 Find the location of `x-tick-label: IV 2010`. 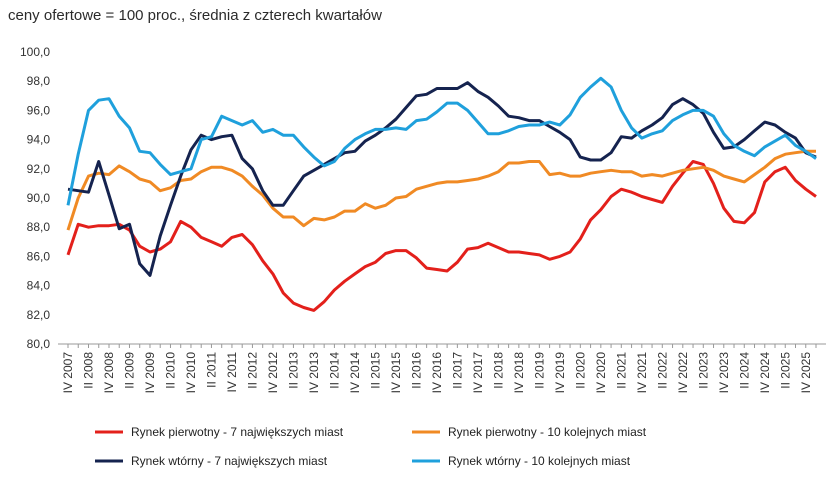

x-tick-label: IV 2010 is located at coordinates (191, 373).